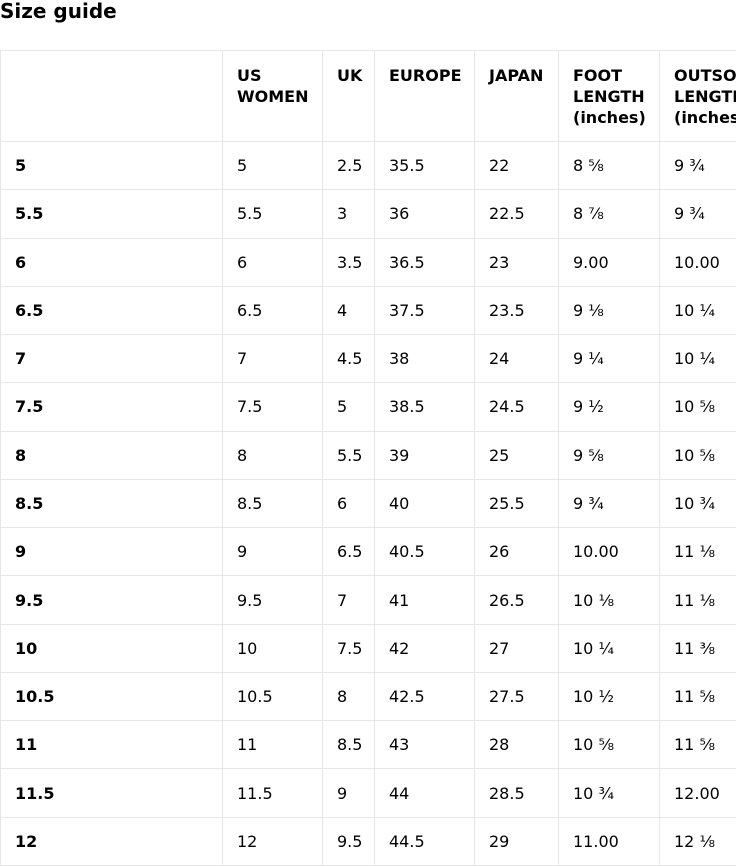 Image resolution: width=736 pixels, height=867 pixels. What do you see at coordinates (609, 214) in the screenshot?
I see `table-cell: 8 ⅞` at bounding box center [609, 214].